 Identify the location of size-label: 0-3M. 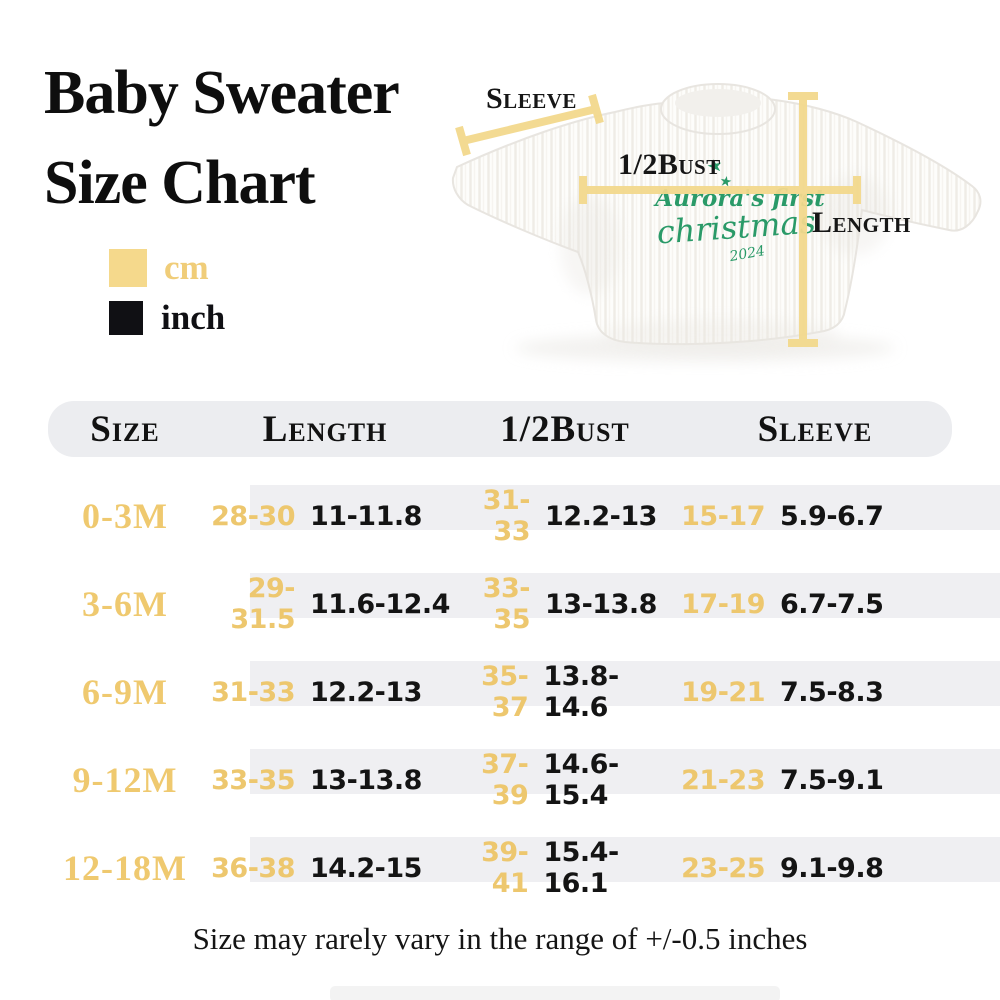
(125, 516).